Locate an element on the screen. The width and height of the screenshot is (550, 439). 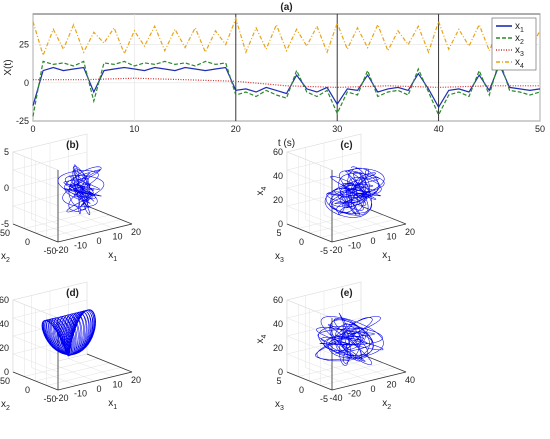
panel-c-ylabel: x3 is located at coordinates (279, 257).